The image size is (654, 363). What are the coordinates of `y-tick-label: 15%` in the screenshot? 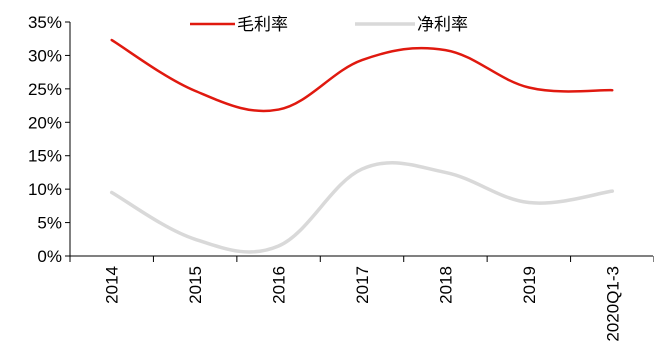 It's located at (45, 156).